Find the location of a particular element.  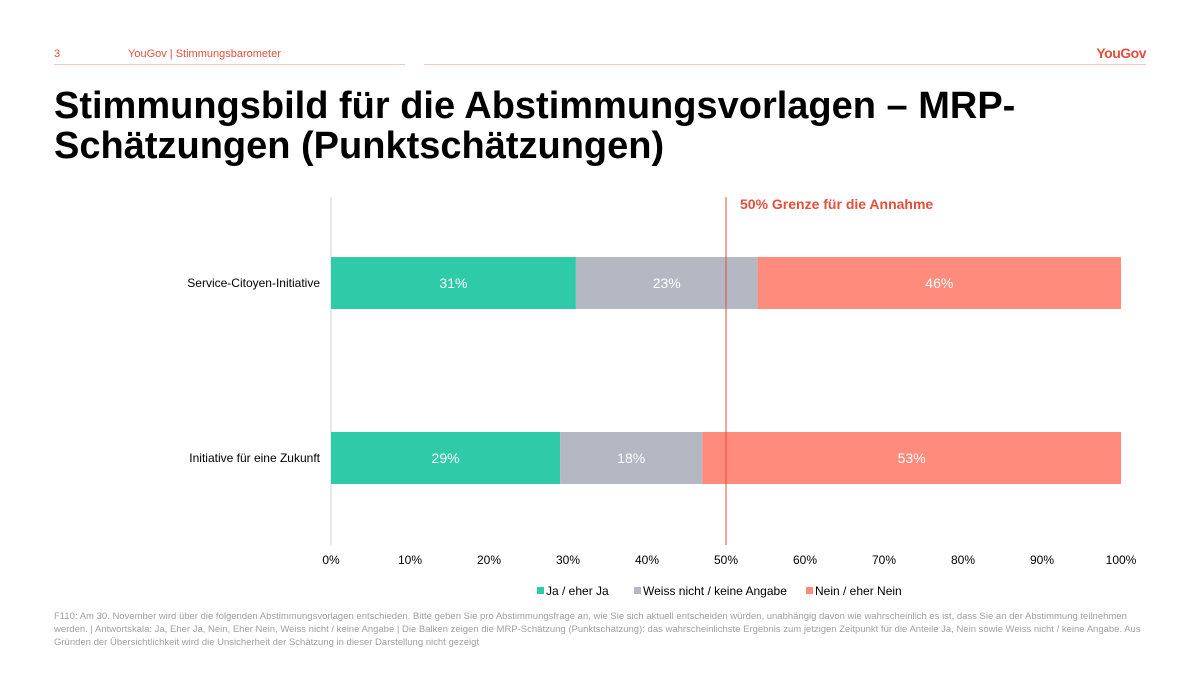

page-number: 3 is located at coordinates (57, 54).